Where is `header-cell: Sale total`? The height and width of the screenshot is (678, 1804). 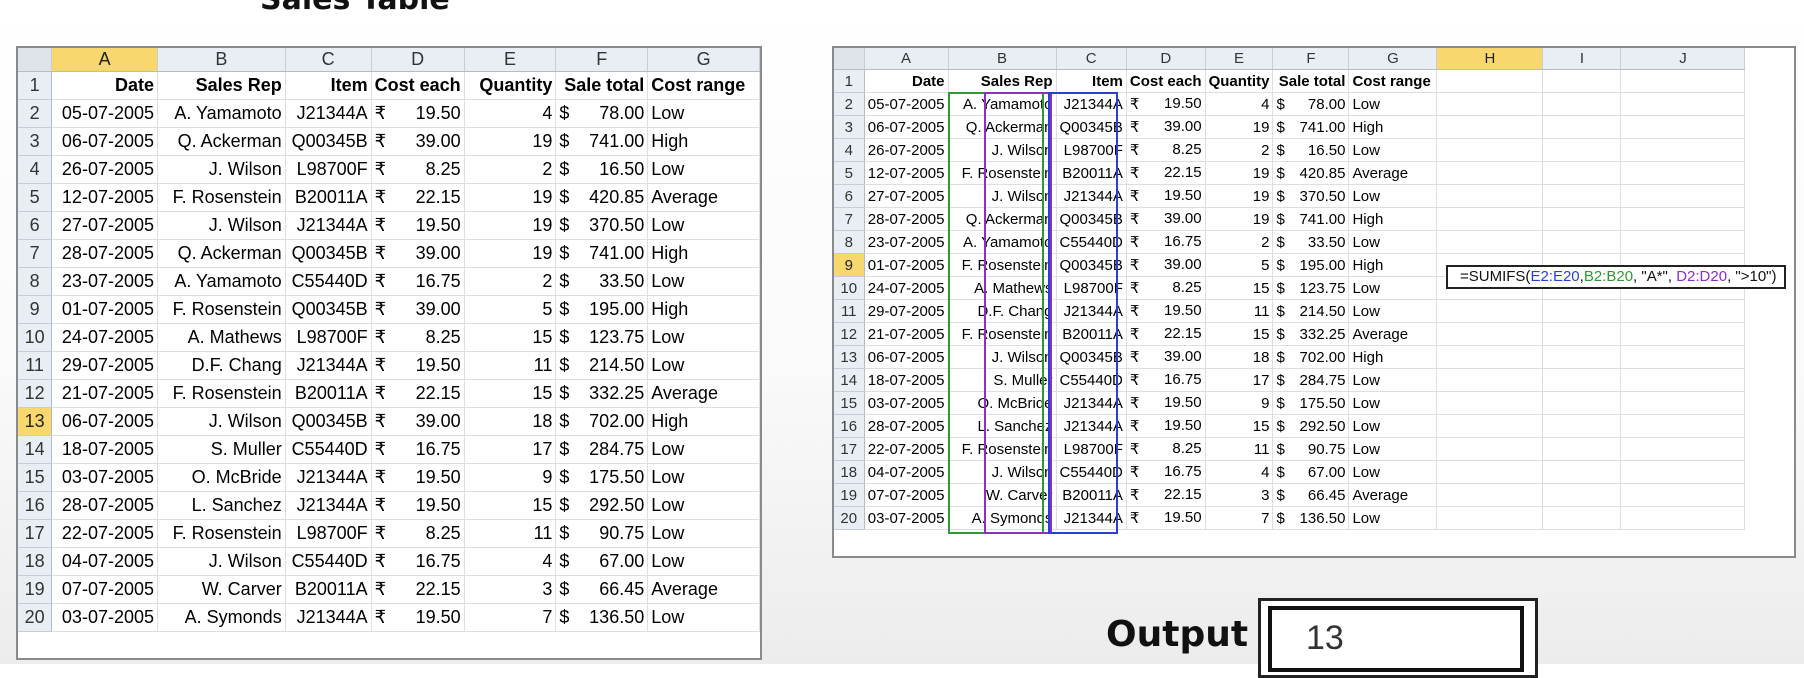 header-cell: Sale total is located at coordinates (602, 85).